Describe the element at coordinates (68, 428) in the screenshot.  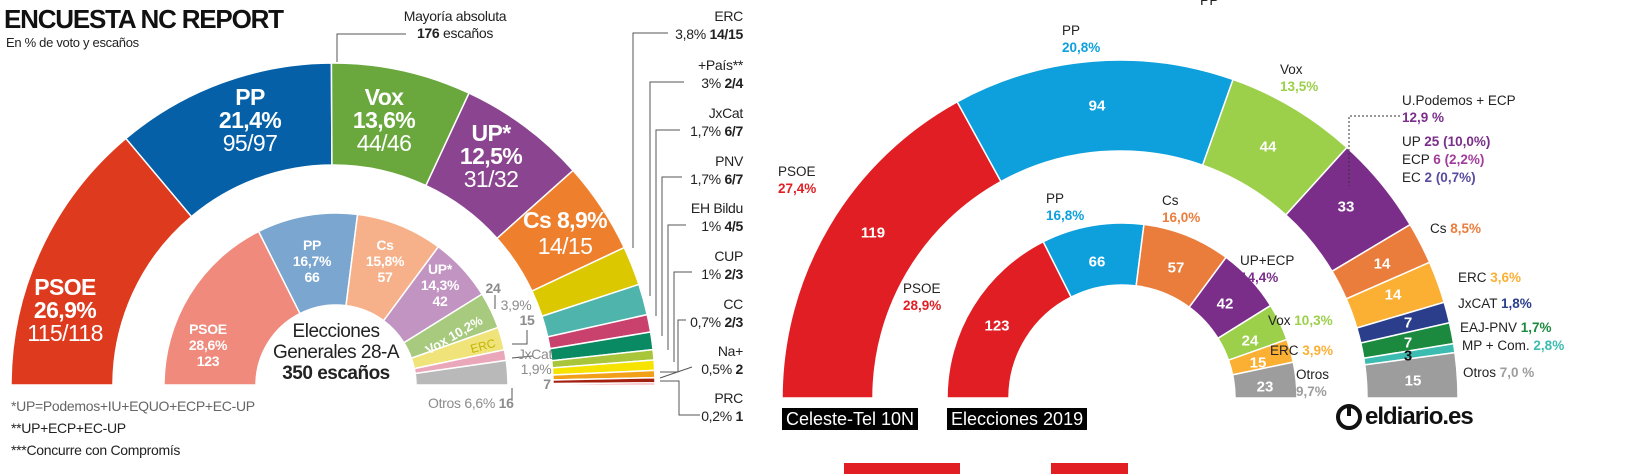
I see `footnote: **UP+ECP+EC-UP` at that location.